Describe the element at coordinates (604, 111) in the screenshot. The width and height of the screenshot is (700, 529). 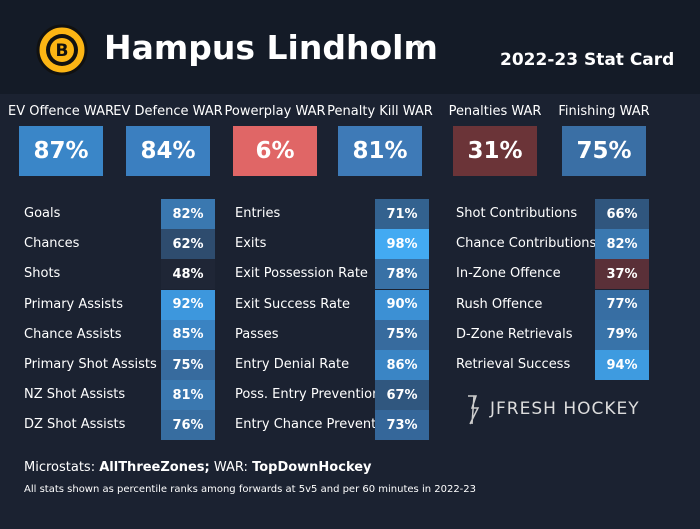
I see `war-label: Finishing WAR` at that location.